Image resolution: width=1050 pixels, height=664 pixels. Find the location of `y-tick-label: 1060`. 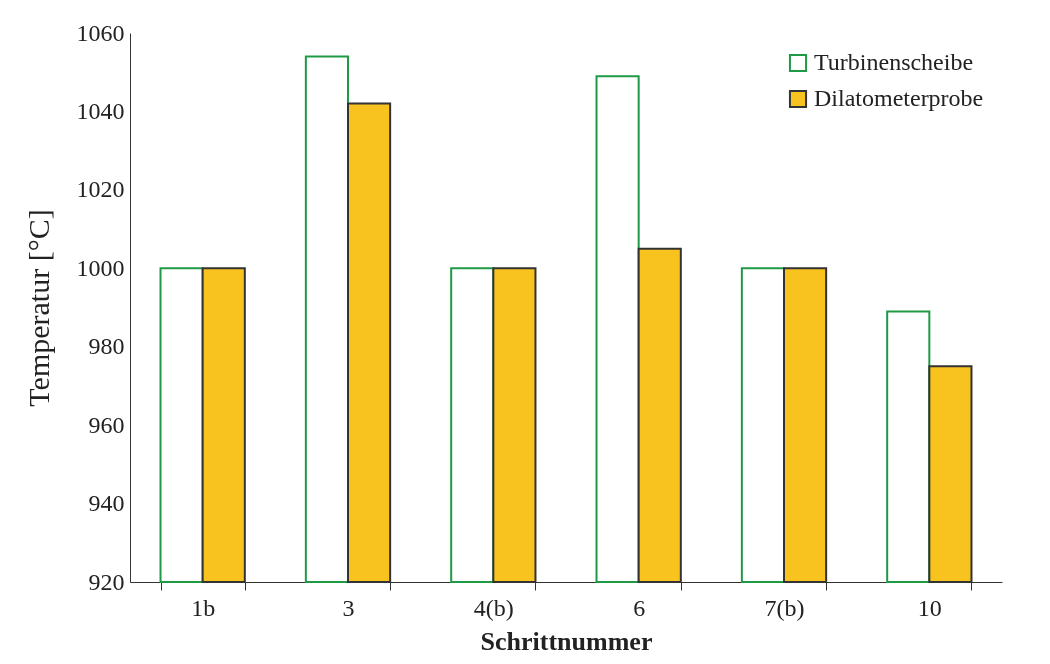

y-tick-label: 1060 is located at coordinates (100, 32).